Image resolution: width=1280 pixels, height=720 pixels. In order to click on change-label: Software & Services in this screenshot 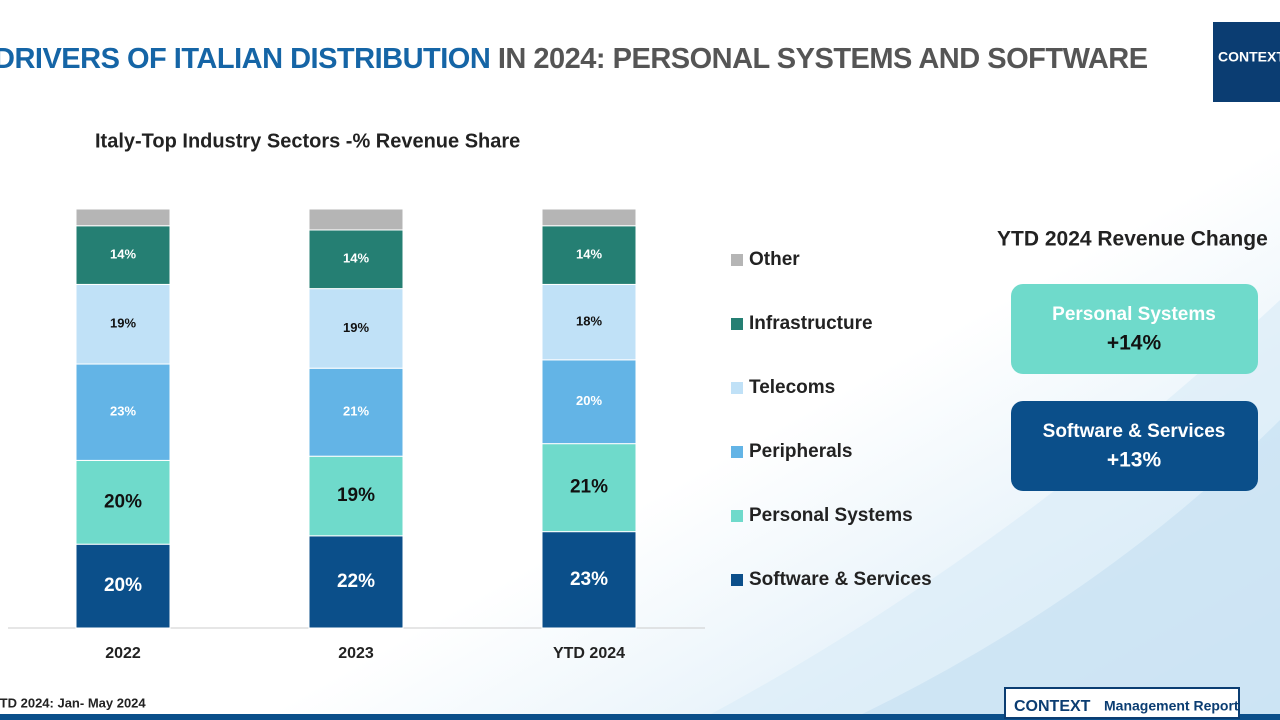, I will do `click(1134, 431)`.